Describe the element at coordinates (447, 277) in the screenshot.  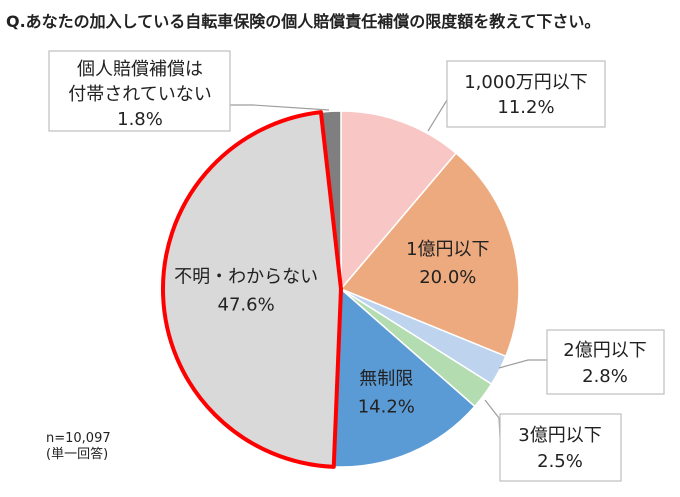
I see `slice-value-label: 20.0%` at that location.